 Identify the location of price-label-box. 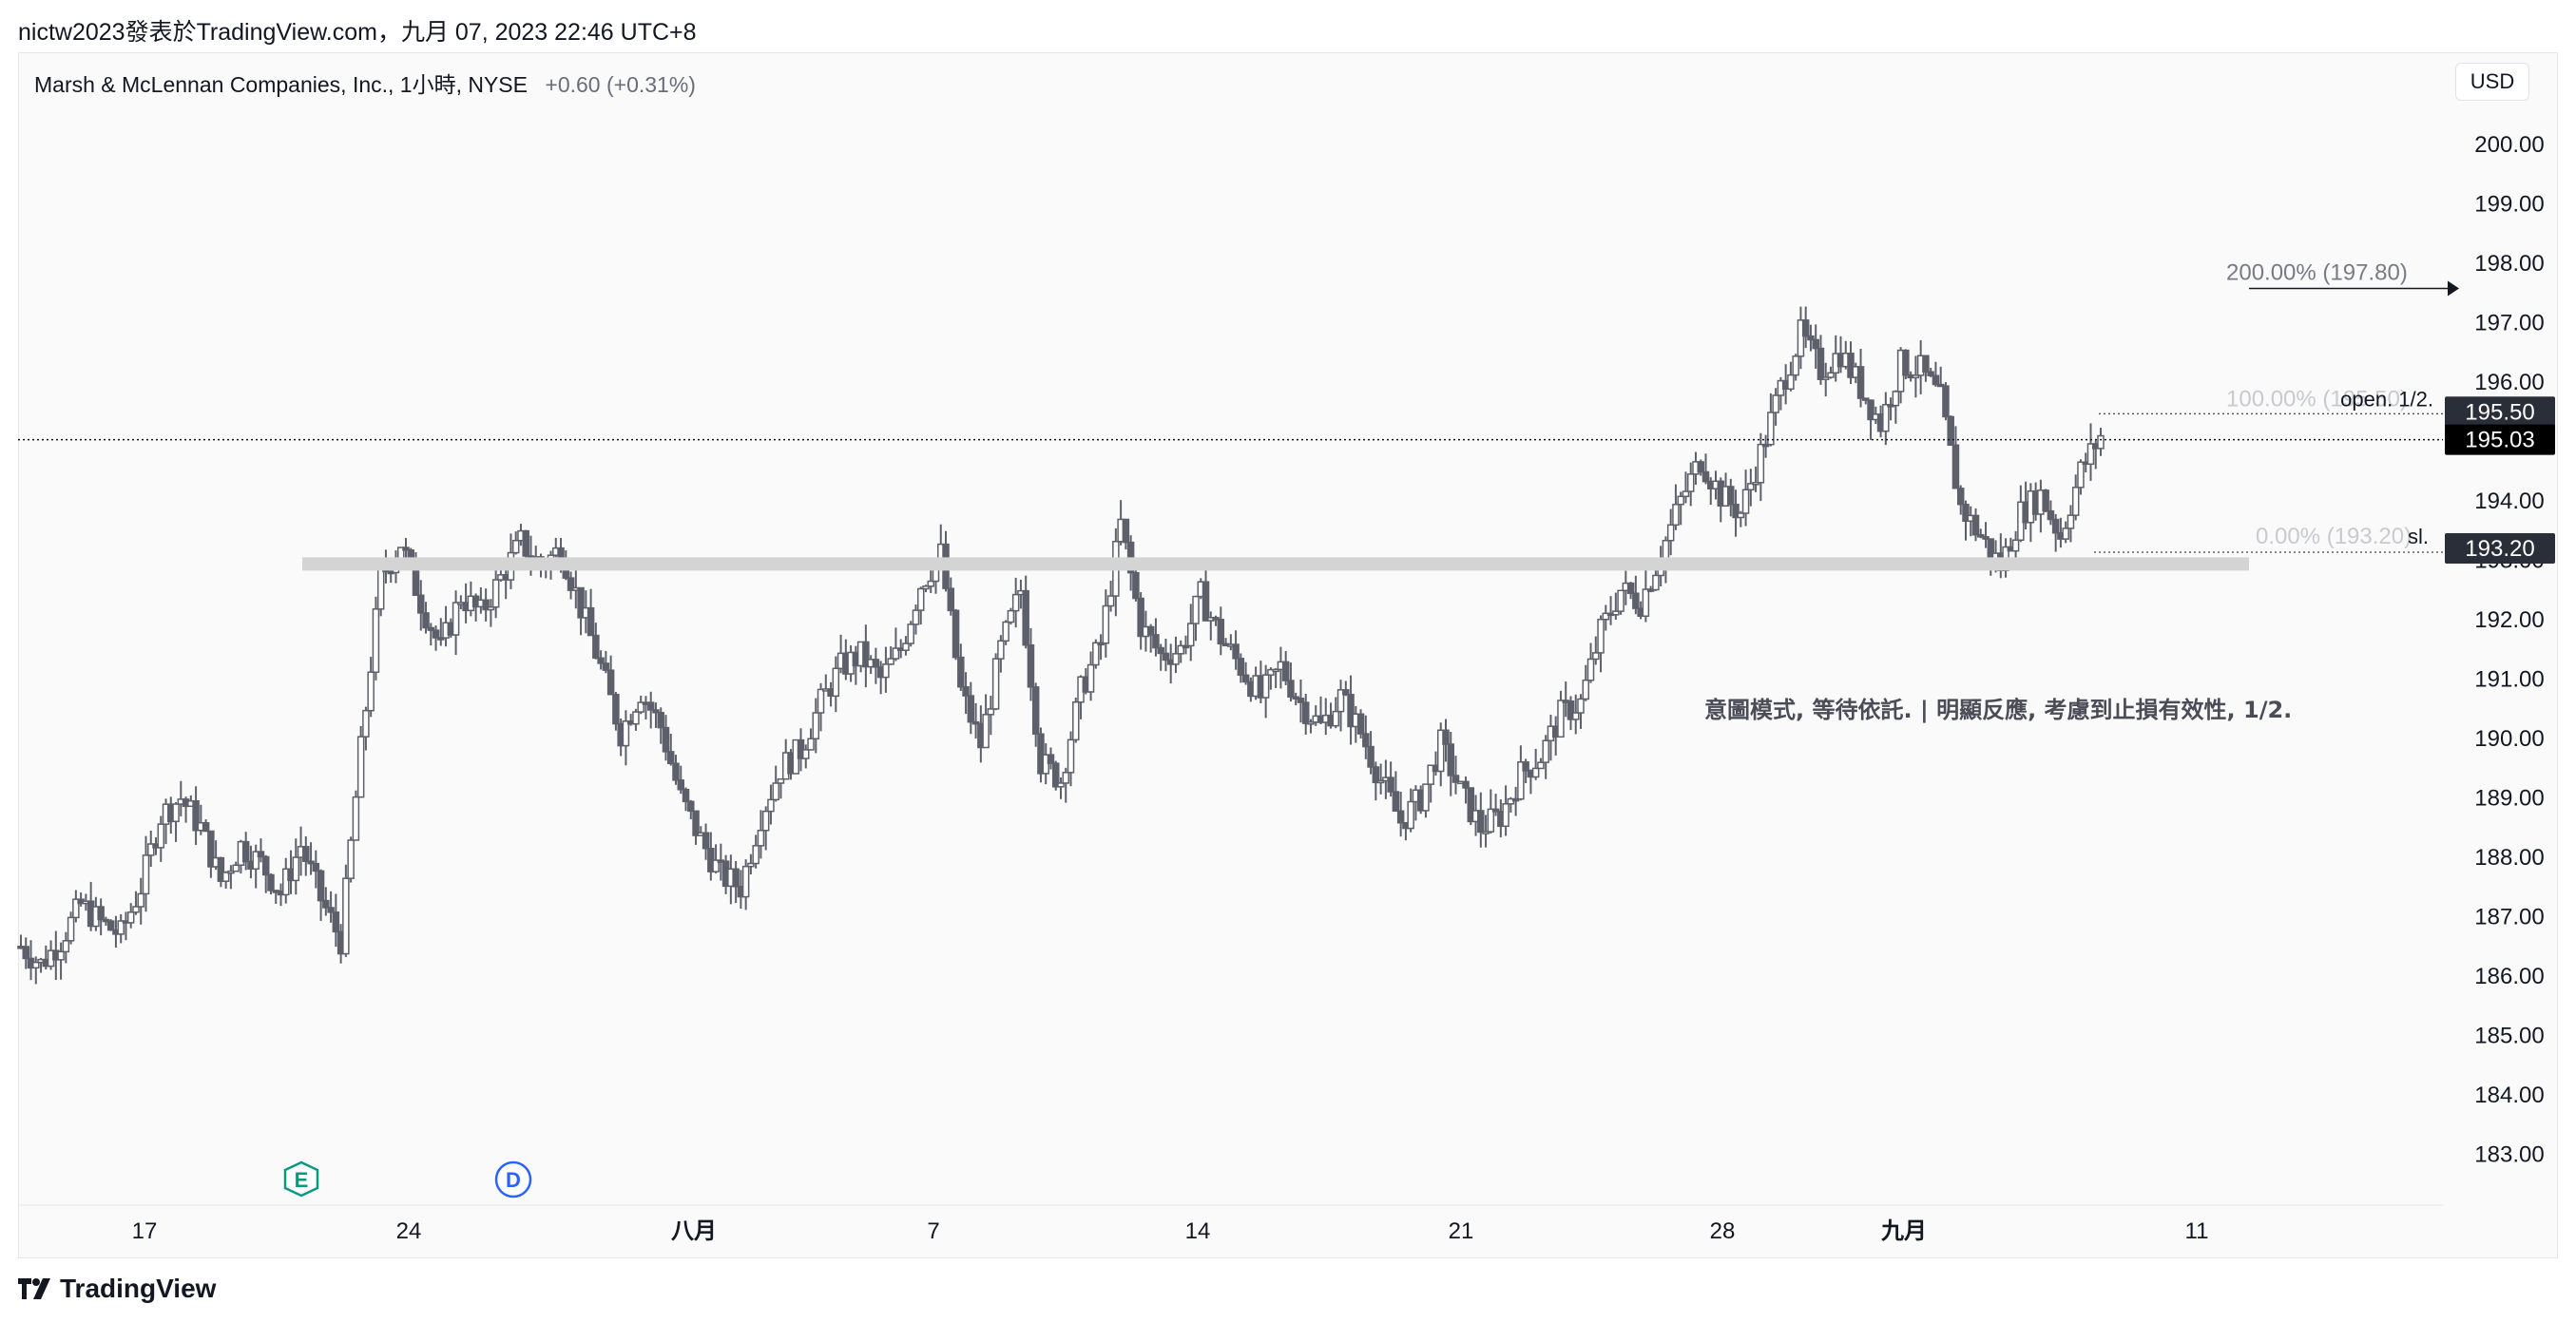
(2500, 548).